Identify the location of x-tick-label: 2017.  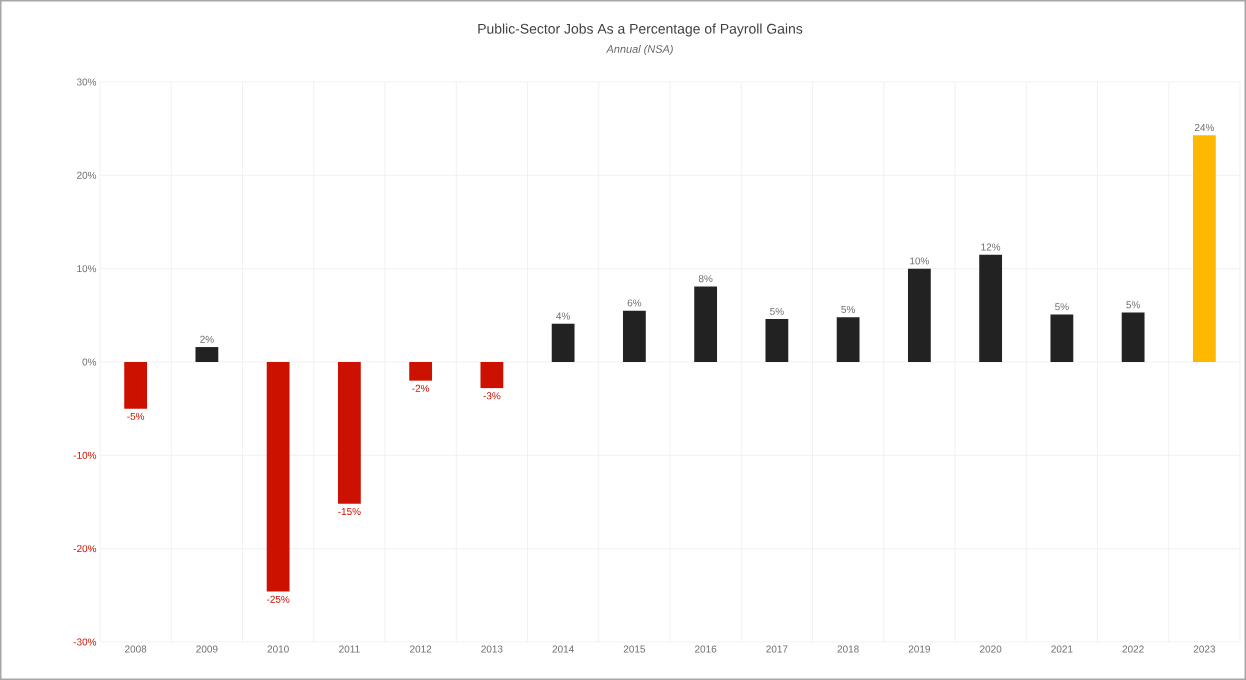
(777, 649).